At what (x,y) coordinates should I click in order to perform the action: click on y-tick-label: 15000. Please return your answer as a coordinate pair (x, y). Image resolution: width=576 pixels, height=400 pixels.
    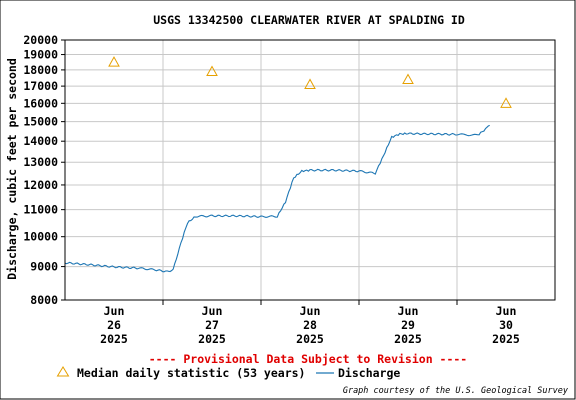
    Looking at the image, I should click on (40, 122).